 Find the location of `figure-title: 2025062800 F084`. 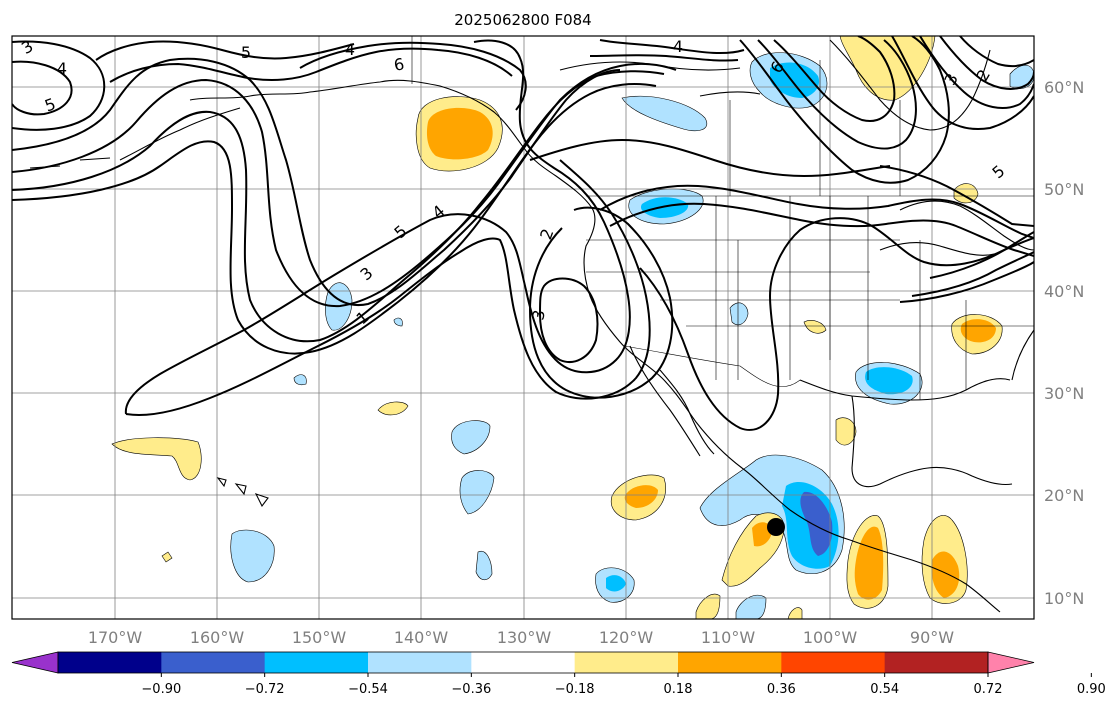

figure-title: 2025062800 F084 is located at coordinates (522, 20).